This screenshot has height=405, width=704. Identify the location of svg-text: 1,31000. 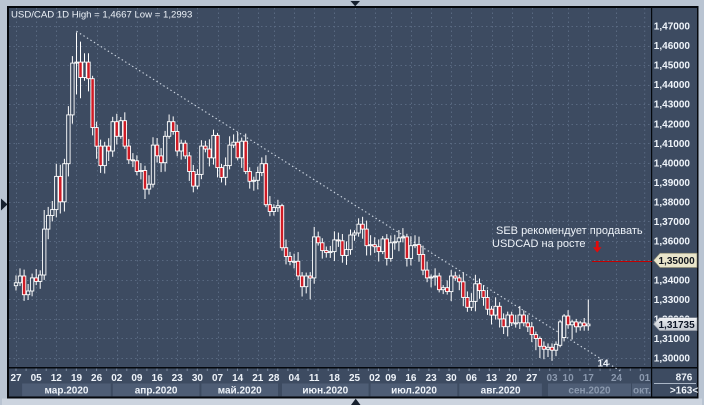
(672, 339).